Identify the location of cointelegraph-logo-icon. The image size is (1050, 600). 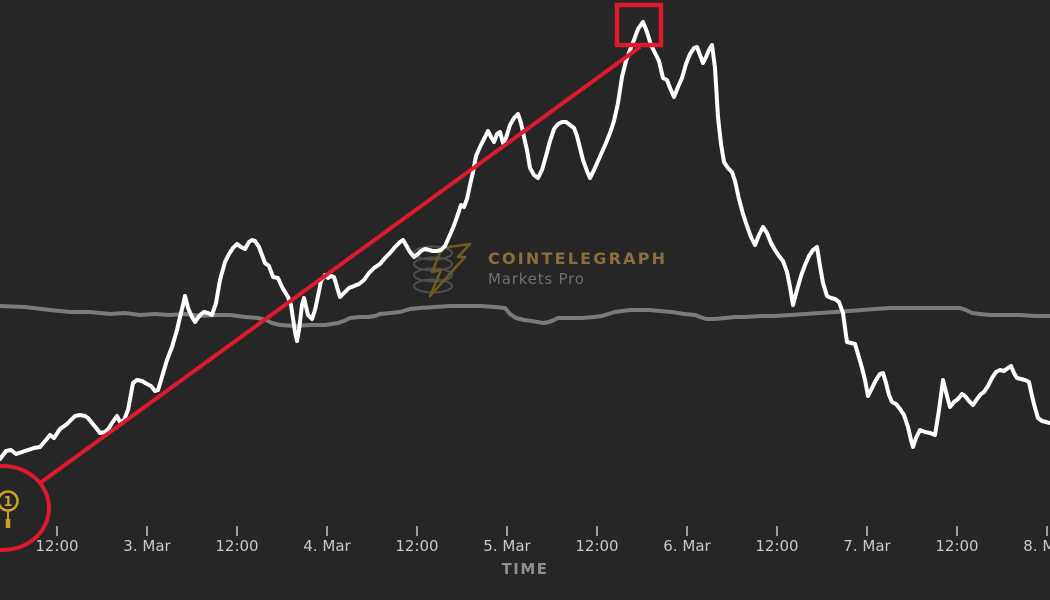
(442, 270).